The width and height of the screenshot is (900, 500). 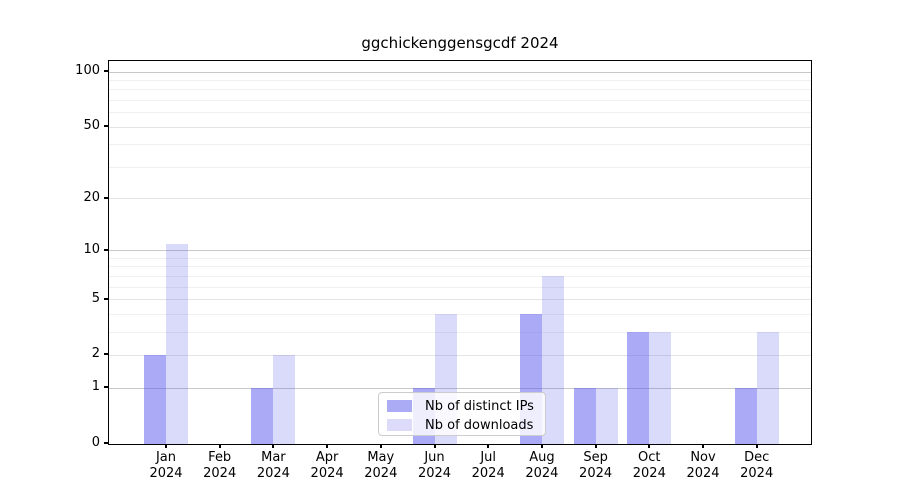 What do you see at coordinates (703, 446) in the screenshot?
I see `x-tick-nov` at bounding box center [703, 446].